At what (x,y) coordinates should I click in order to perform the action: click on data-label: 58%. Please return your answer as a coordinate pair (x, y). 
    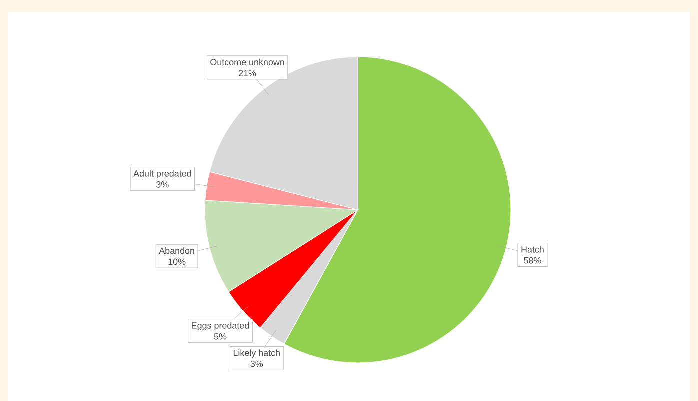
    Looking at the image, I should click on (533, 260).